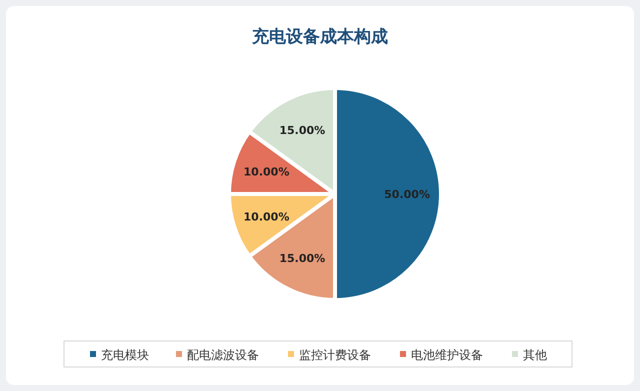 The height and width of the screenshot is (391, 640). Describe the element at coordinates (535, 355) in the screenshot. I see `legend-label: 其他` at that location.